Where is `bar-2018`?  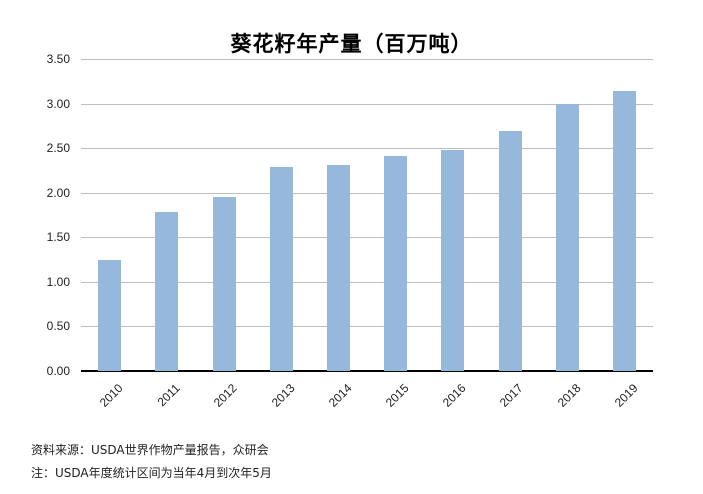 bar-2018 is located at coordinates (567, 237).